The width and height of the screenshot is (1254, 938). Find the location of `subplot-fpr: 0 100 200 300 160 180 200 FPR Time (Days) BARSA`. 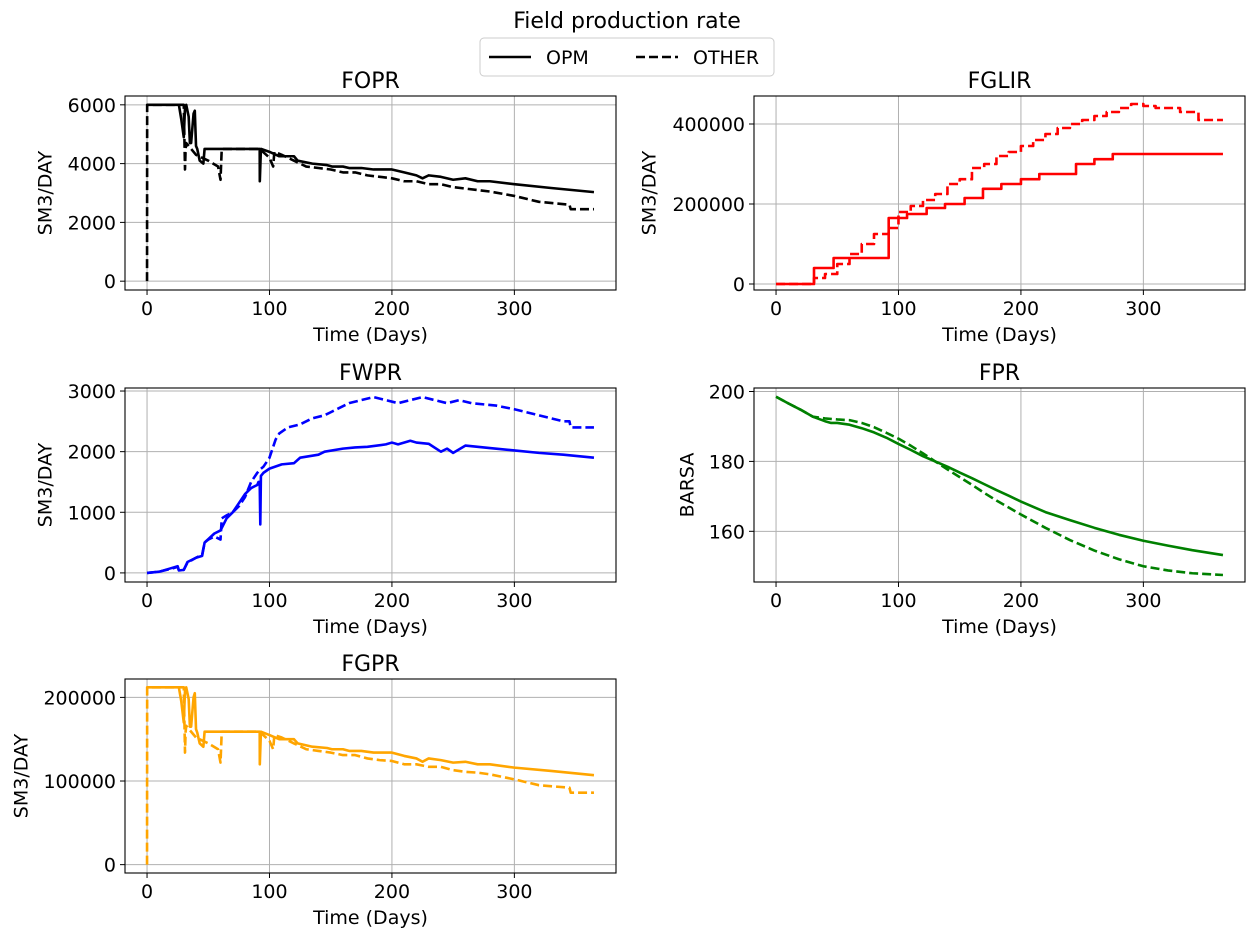

subplot-fpr: 0 100 200 300 160 180 200 FPR Time (Days) BARSA is located at coordinates (961, 499).